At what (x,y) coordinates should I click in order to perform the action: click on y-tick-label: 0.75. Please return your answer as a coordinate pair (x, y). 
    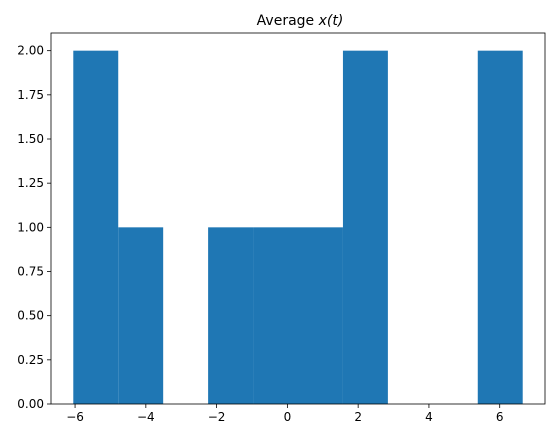
    Looking at the image, I should click on (30, 272).